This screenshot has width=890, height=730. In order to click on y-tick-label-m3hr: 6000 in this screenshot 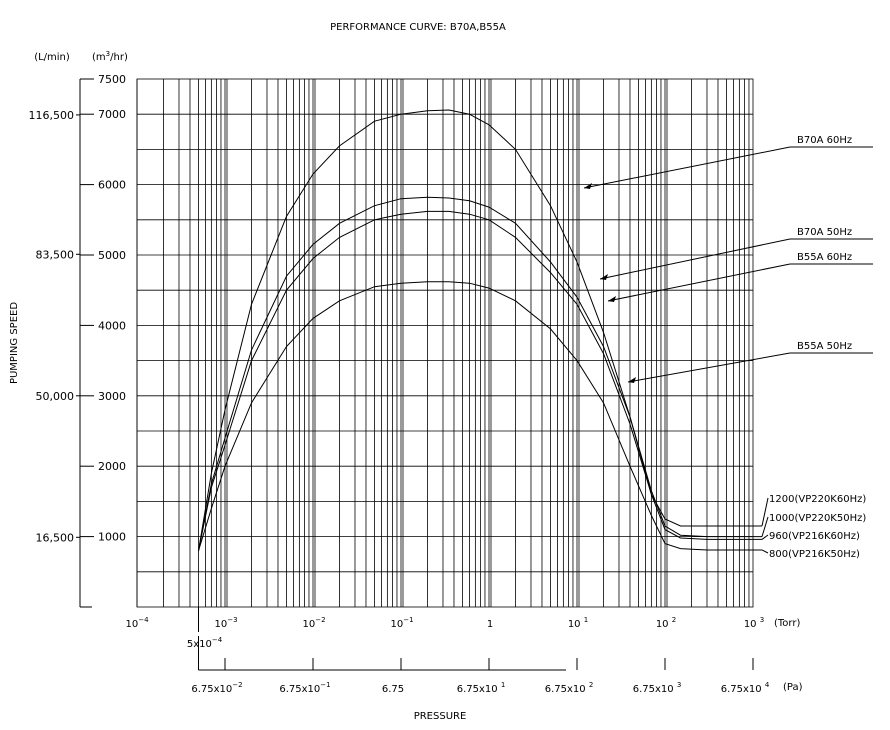, I will do `click(112, 185)`.